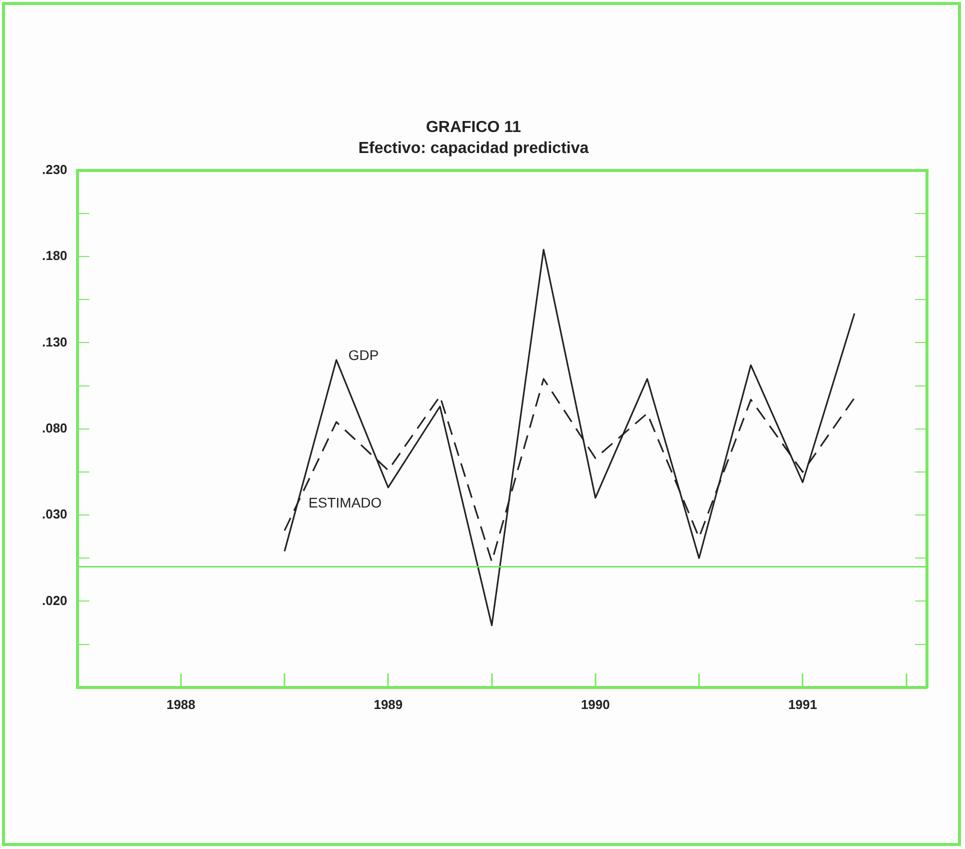 Image resolution: width=965 pixels, height=849 pixels. I want to click on x-tick-label: 1990, so click(595, 704).